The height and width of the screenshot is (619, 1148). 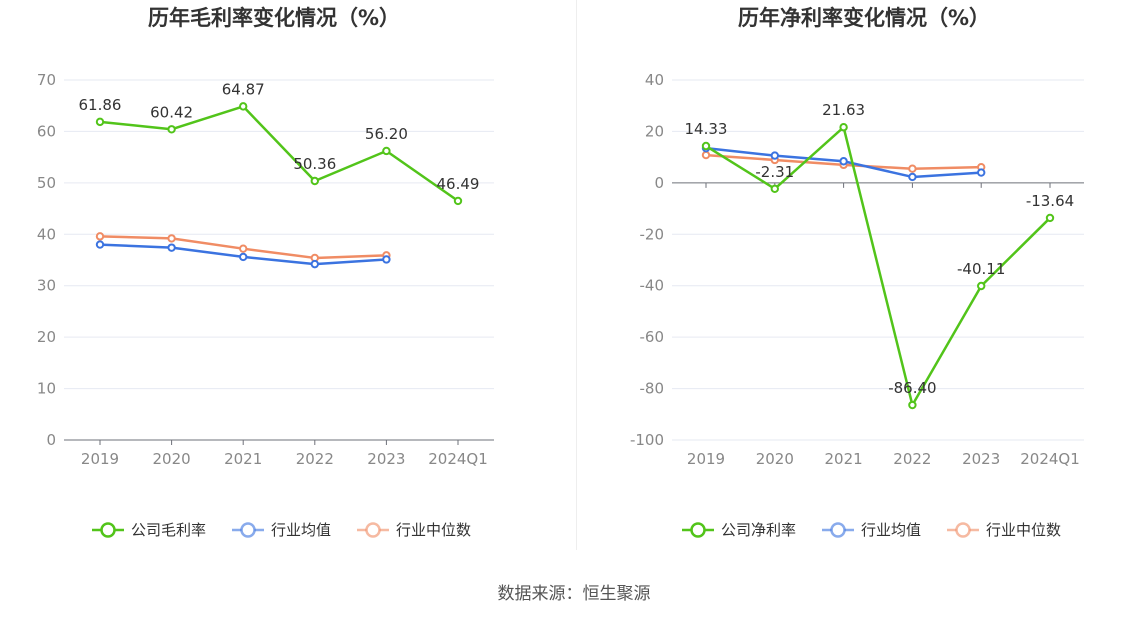 I want to click on legend-label: 公司毛利率, so click(x=168, y=530).